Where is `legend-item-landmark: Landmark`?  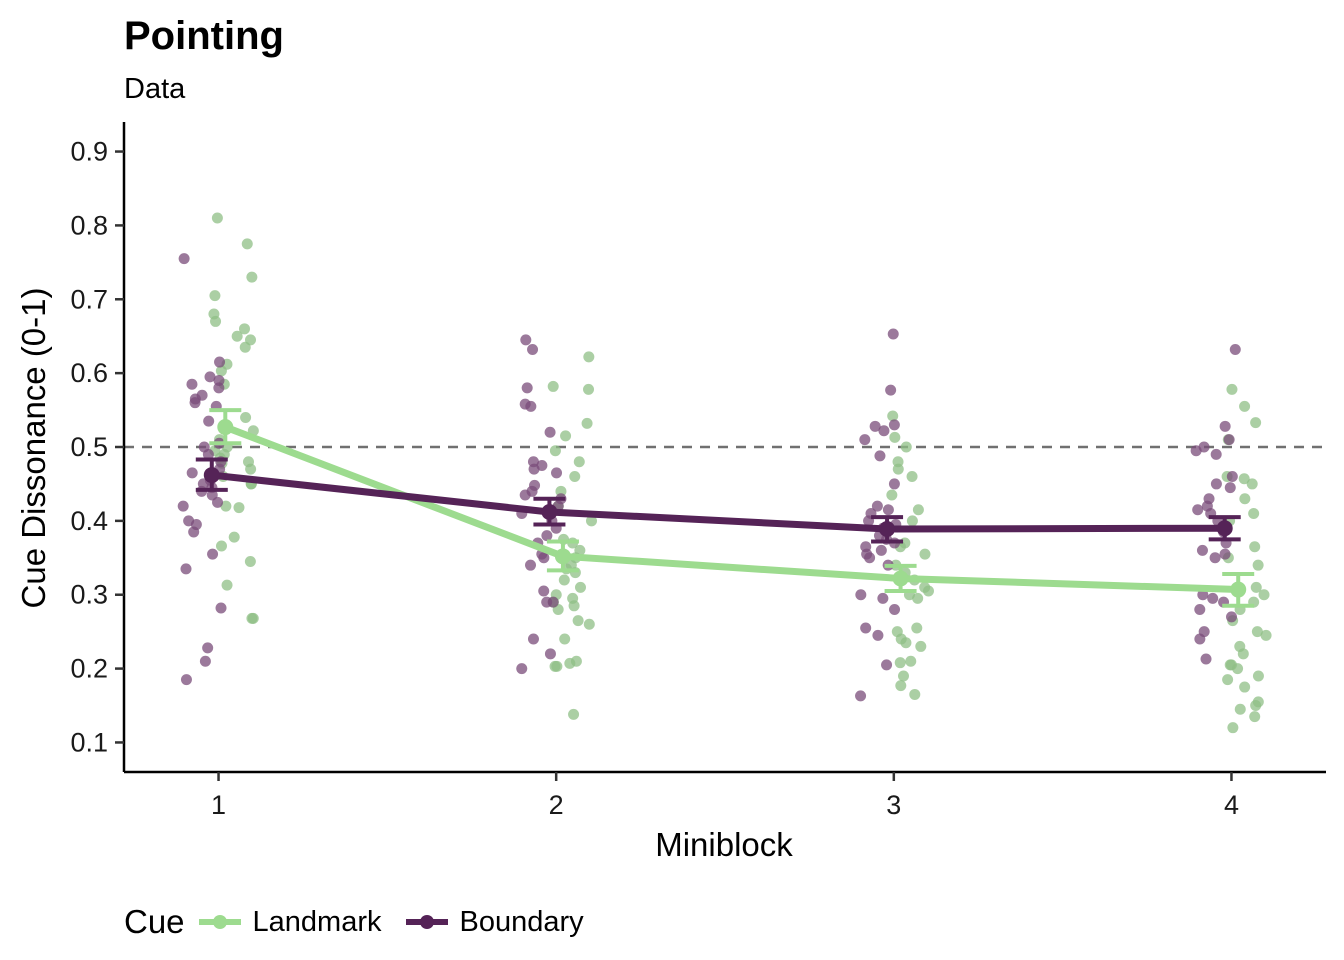
legend-item-landmark: Landmark is located at coordinates (289, 922).